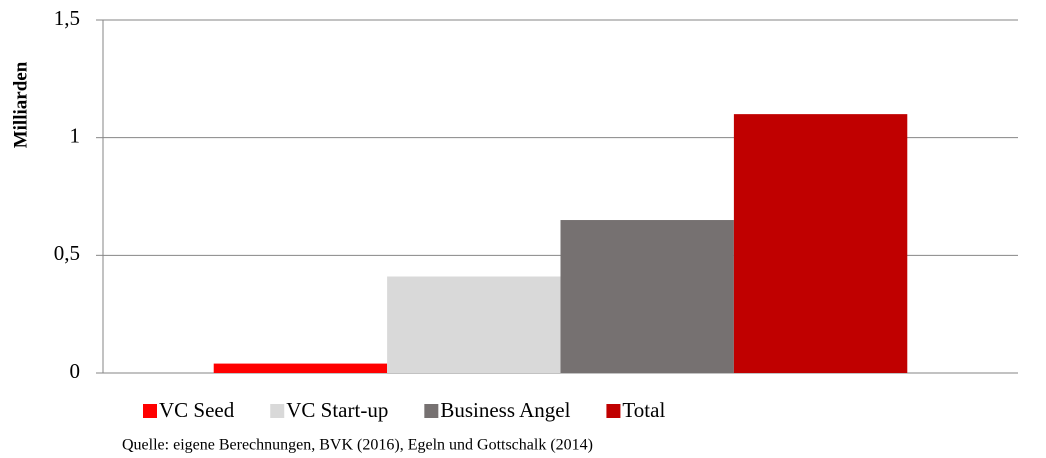 The width and height of the screenshot is (1046, 458). I want to click on legend-label: Total, so click(643, 410).